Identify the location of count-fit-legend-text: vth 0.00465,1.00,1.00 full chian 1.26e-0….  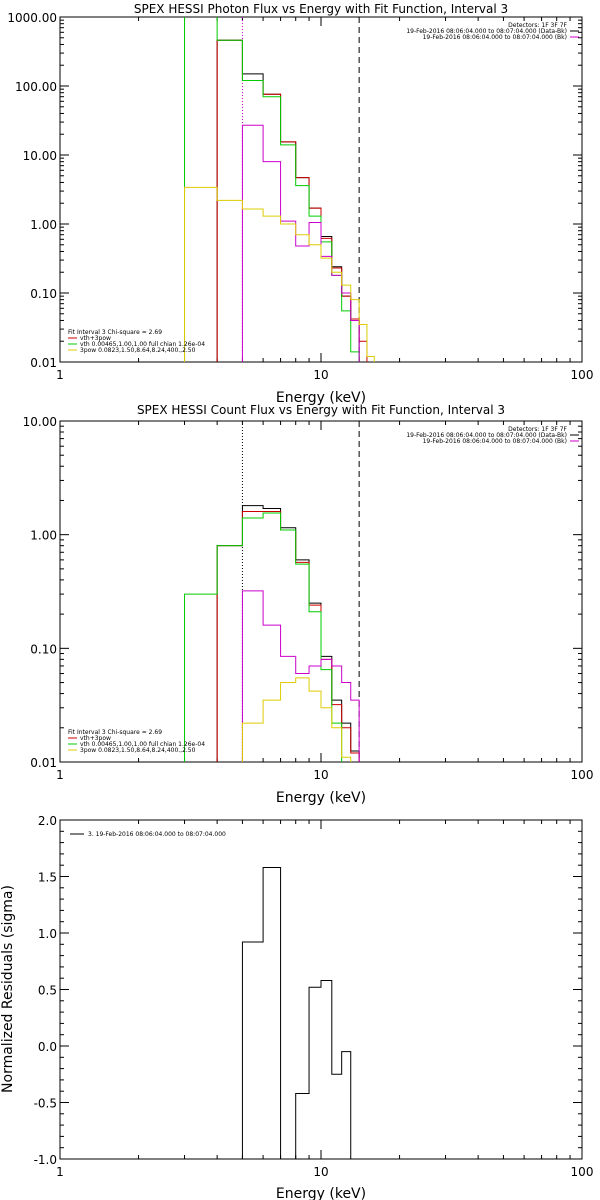
(142, 744).